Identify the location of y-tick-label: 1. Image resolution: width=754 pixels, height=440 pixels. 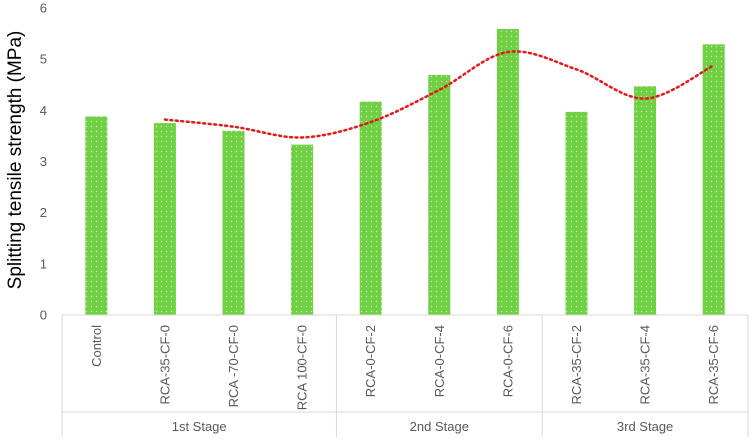
(43, 263).